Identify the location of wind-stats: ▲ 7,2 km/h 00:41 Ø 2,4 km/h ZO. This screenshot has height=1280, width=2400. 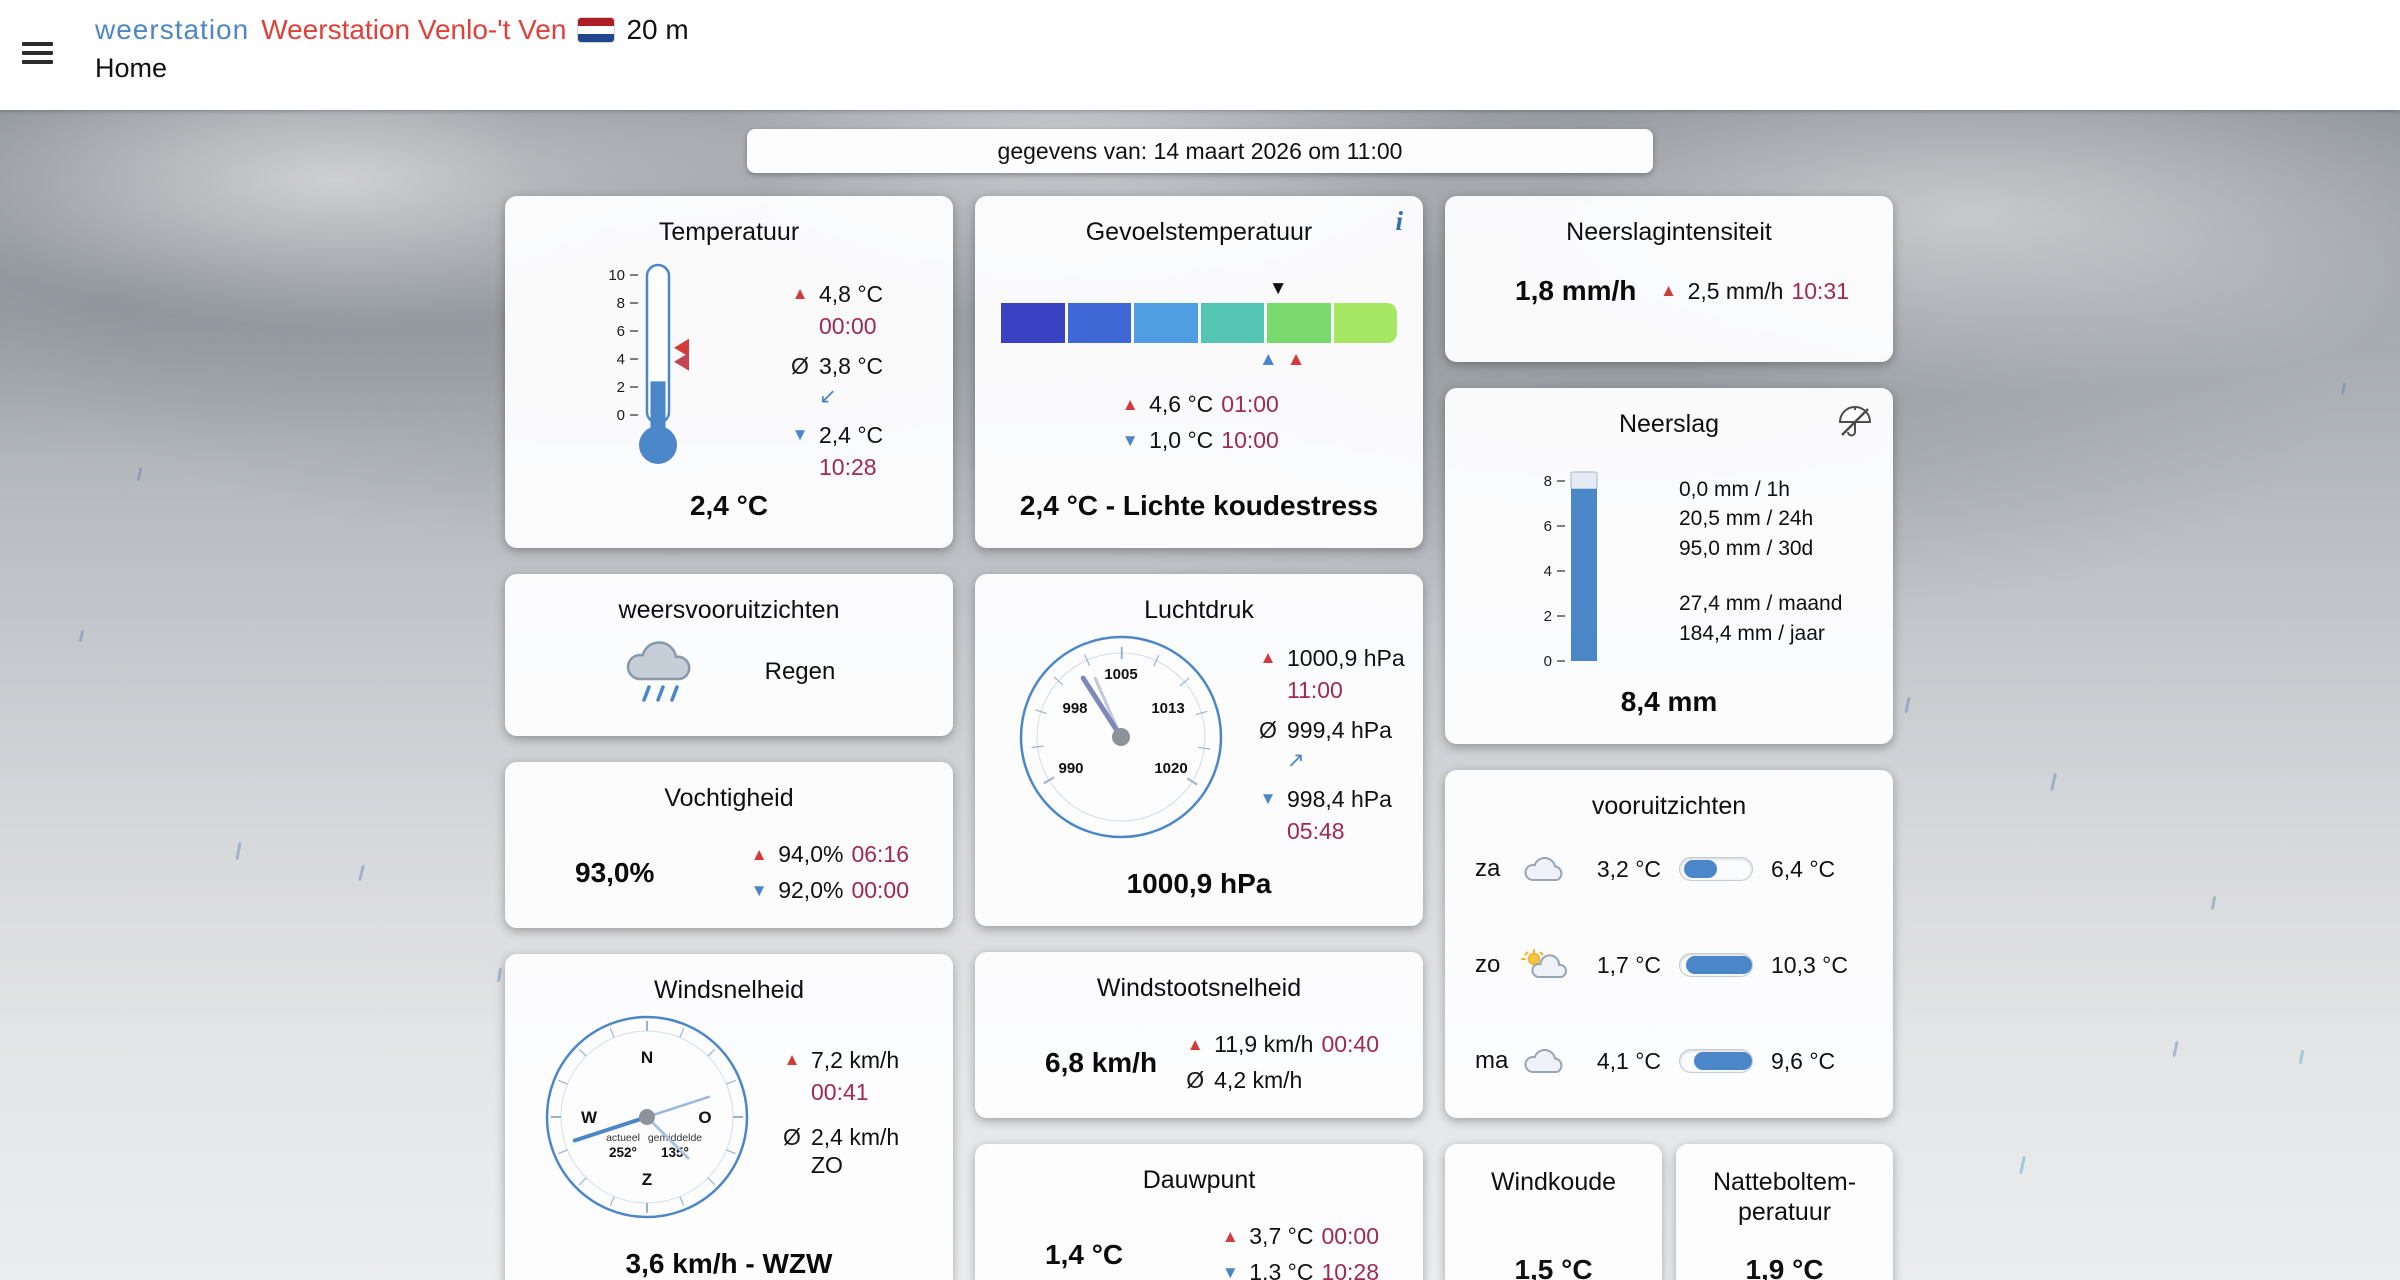
(840, 1137).